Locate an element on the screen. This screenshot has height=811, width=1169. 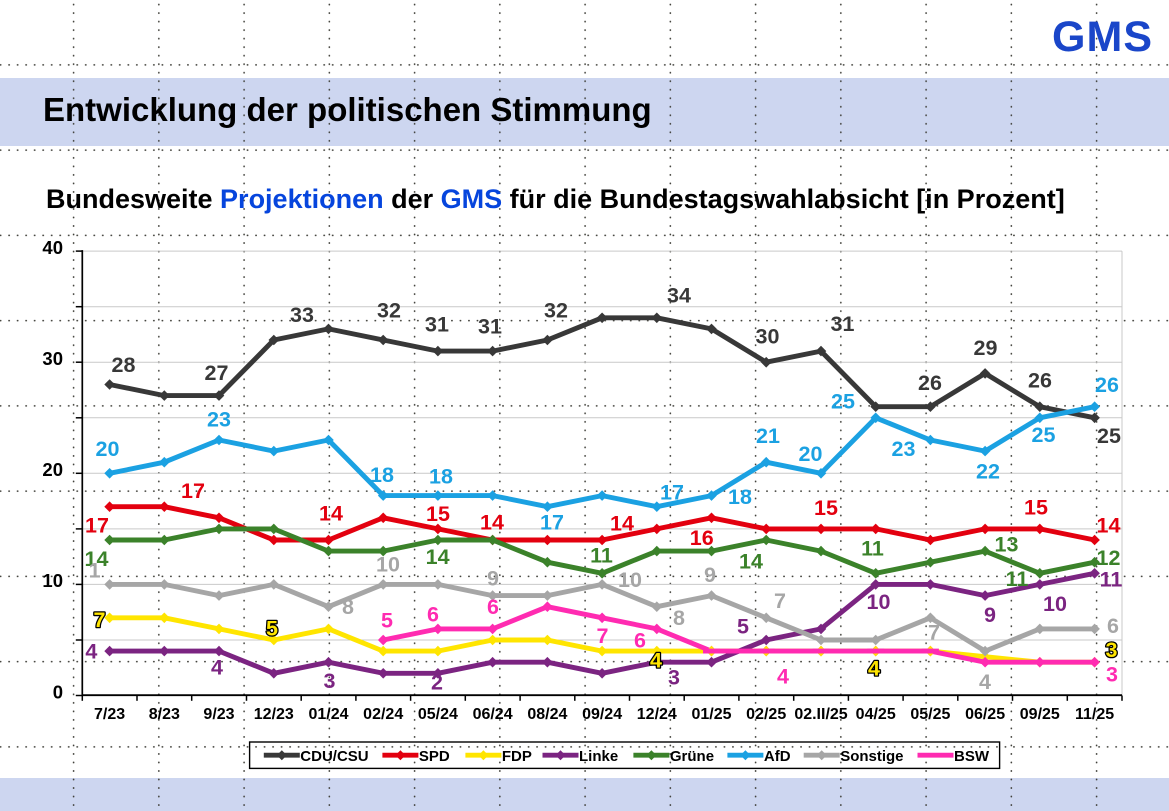
svg-text: 28 is located at coordinates (124, 365).